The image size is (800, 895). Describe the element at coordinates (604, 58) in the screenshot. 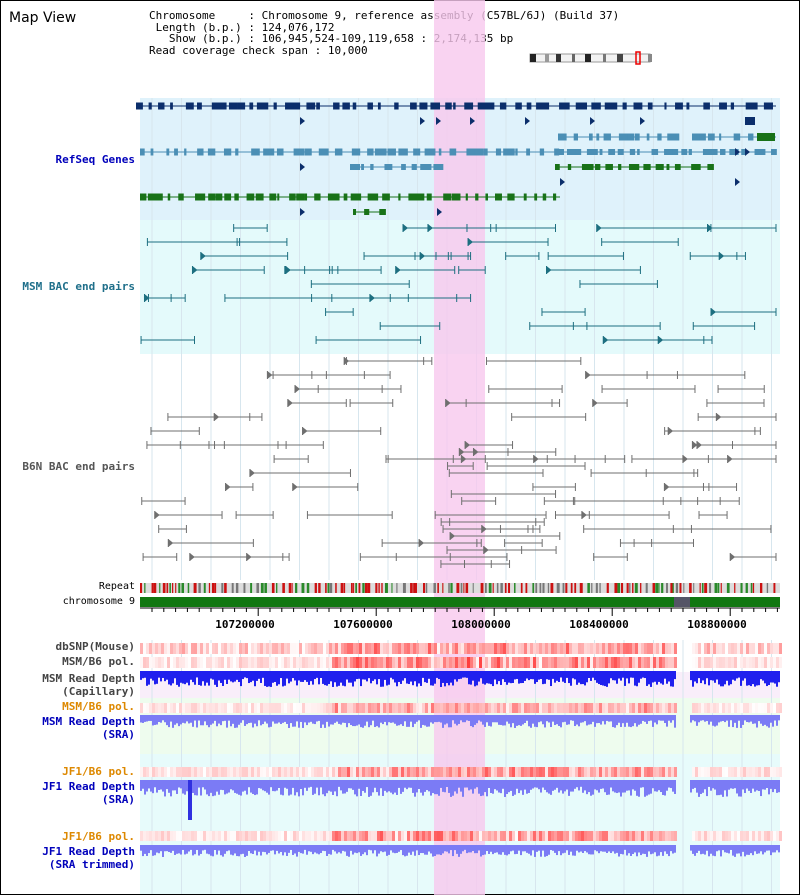

I see `ideogram-band` at that location.